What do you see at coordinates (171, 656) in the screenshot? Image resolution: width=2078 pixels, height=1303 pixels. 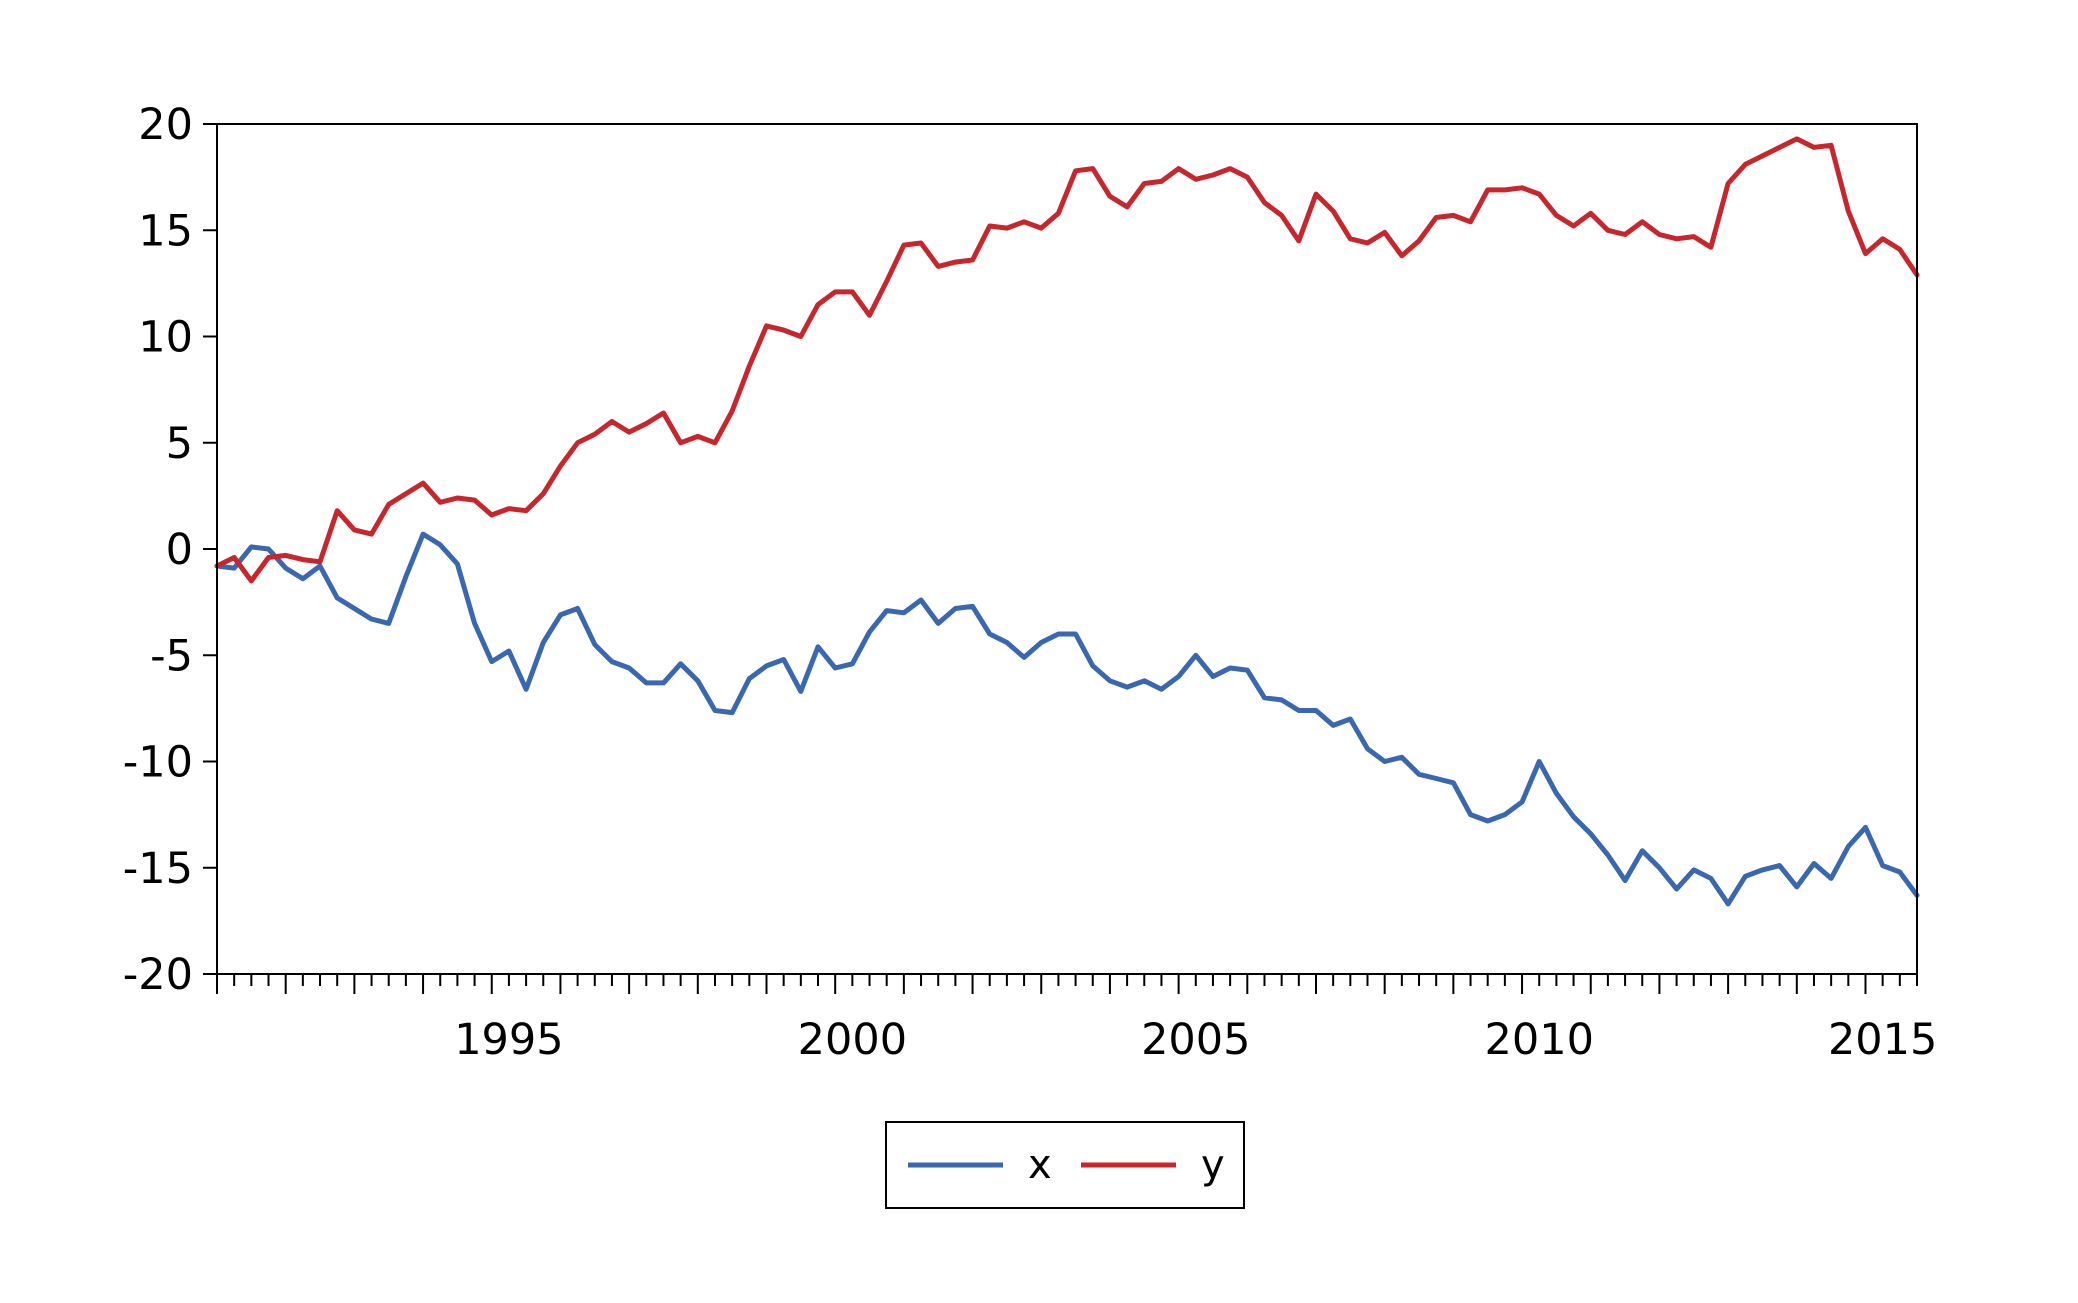 I see `y-tick-label: -5` at bounding box center [171, 656].